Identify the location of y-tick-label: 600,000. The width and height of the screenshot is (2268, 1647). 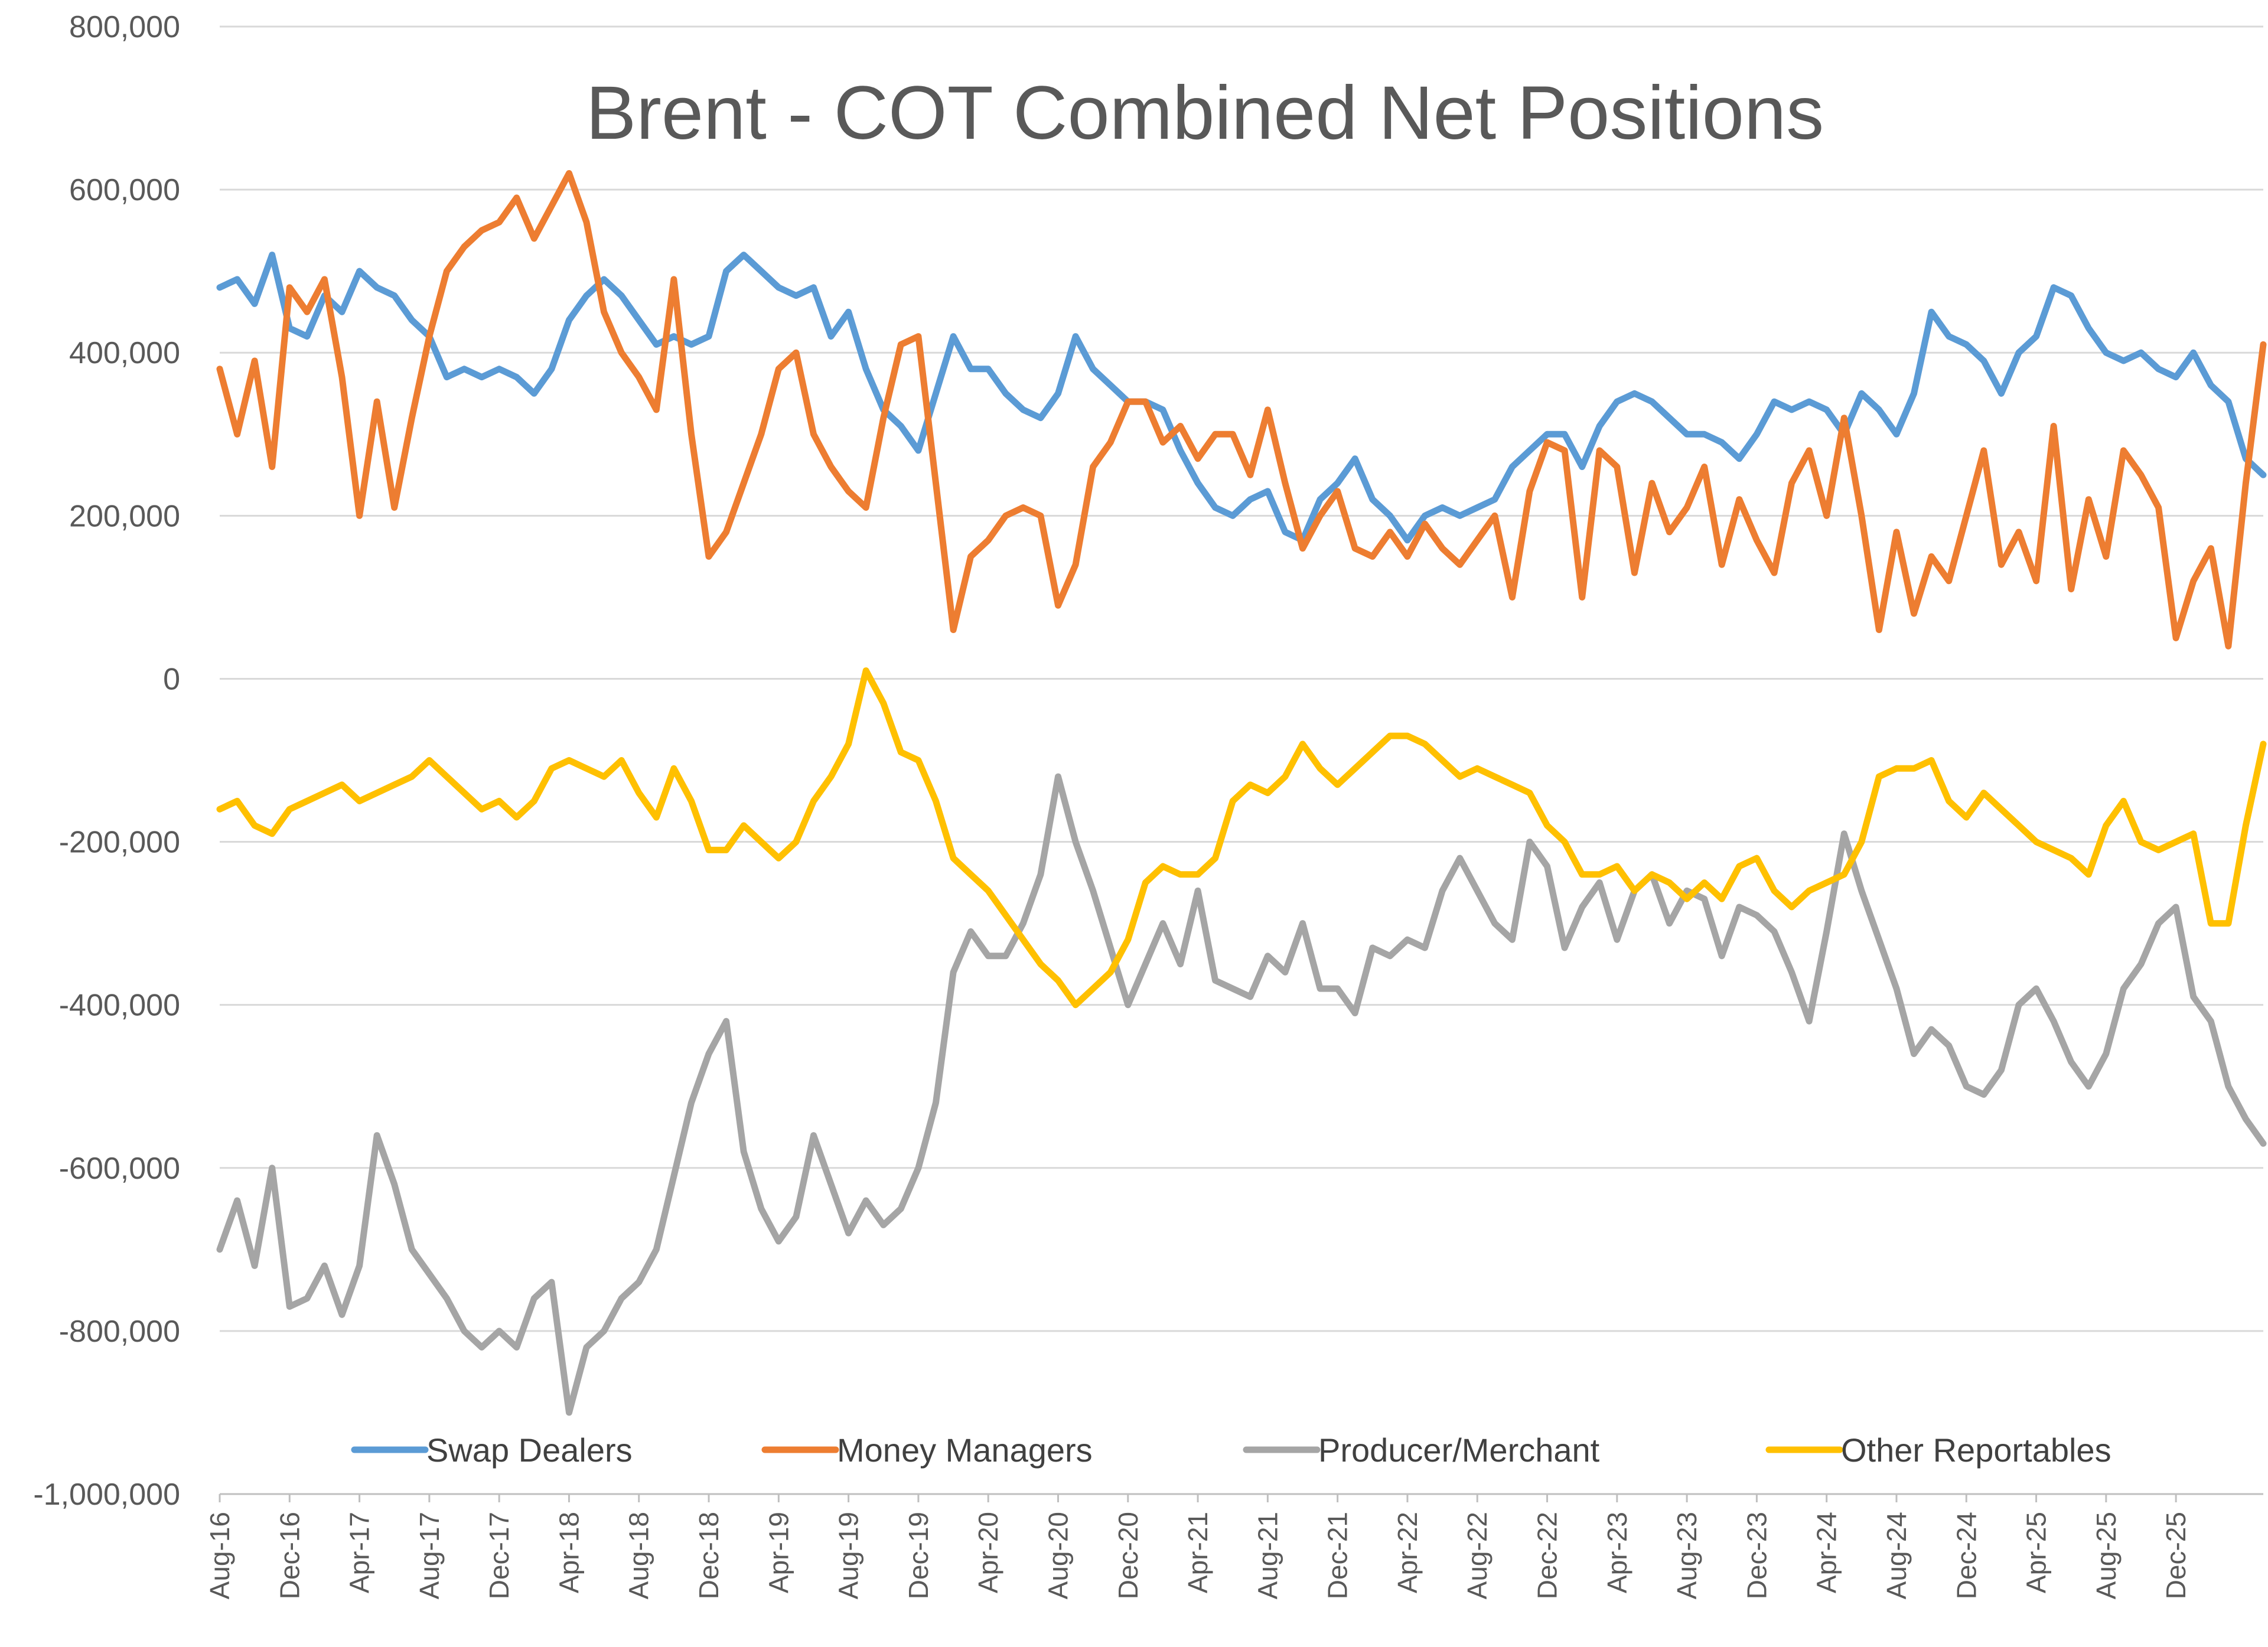
(124, 190).